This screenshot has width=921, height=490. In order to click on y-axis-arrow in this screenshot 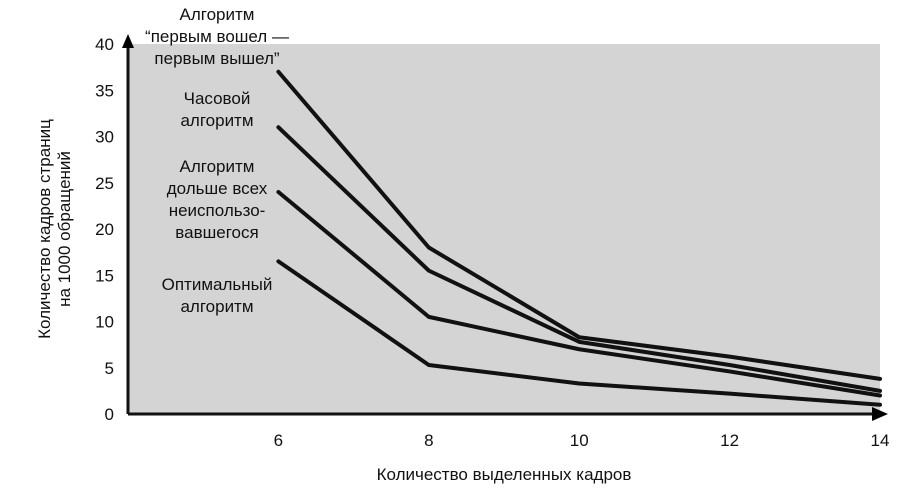, I will do `click(128, 41)`.